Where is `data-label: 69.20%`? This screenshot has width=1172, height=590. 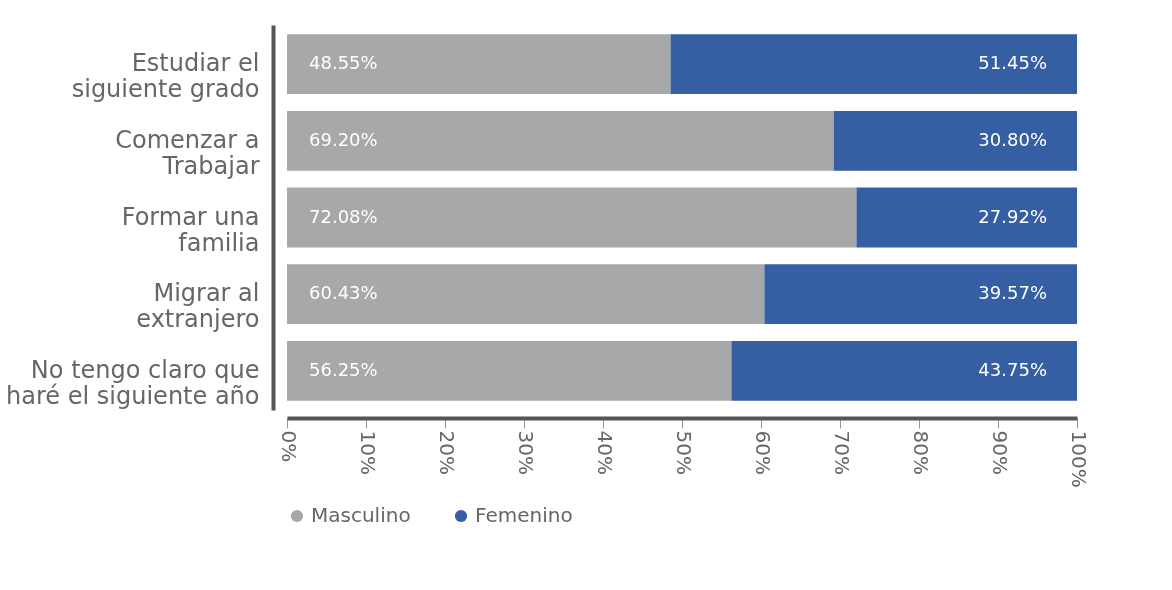
data-label: 69.20% is located at coordinates (343, 139).